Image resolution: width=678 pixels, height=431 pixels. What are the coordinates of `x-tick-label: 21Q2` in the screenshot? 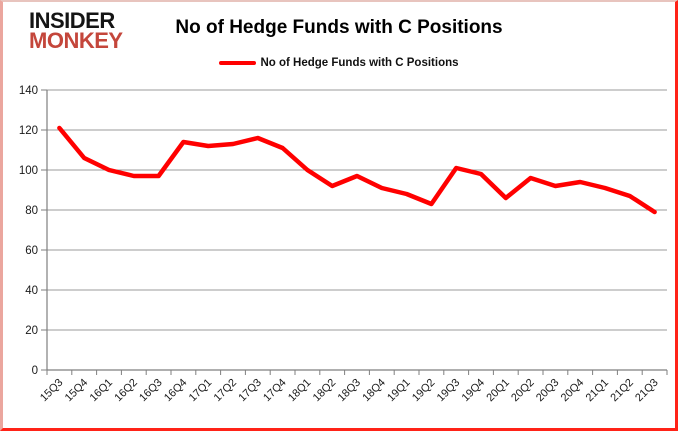 It's located at (622, 391).